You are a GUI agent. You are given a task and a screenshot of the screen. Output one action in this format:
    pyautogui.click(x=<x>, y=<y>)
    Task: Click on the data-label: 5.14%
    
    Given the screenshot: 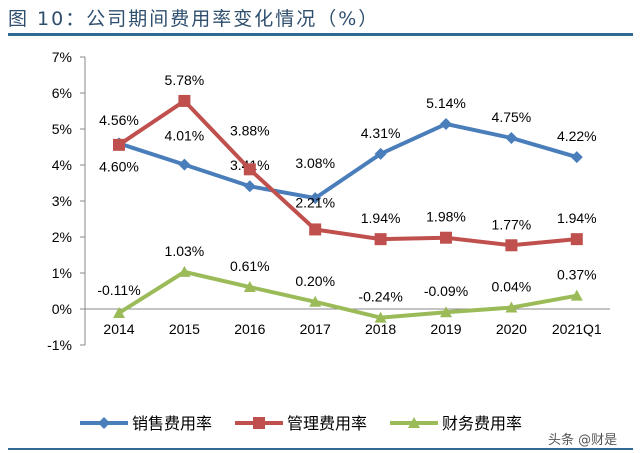 What is the action you would take?
    pyautogui.click(x=446, y=103)
    